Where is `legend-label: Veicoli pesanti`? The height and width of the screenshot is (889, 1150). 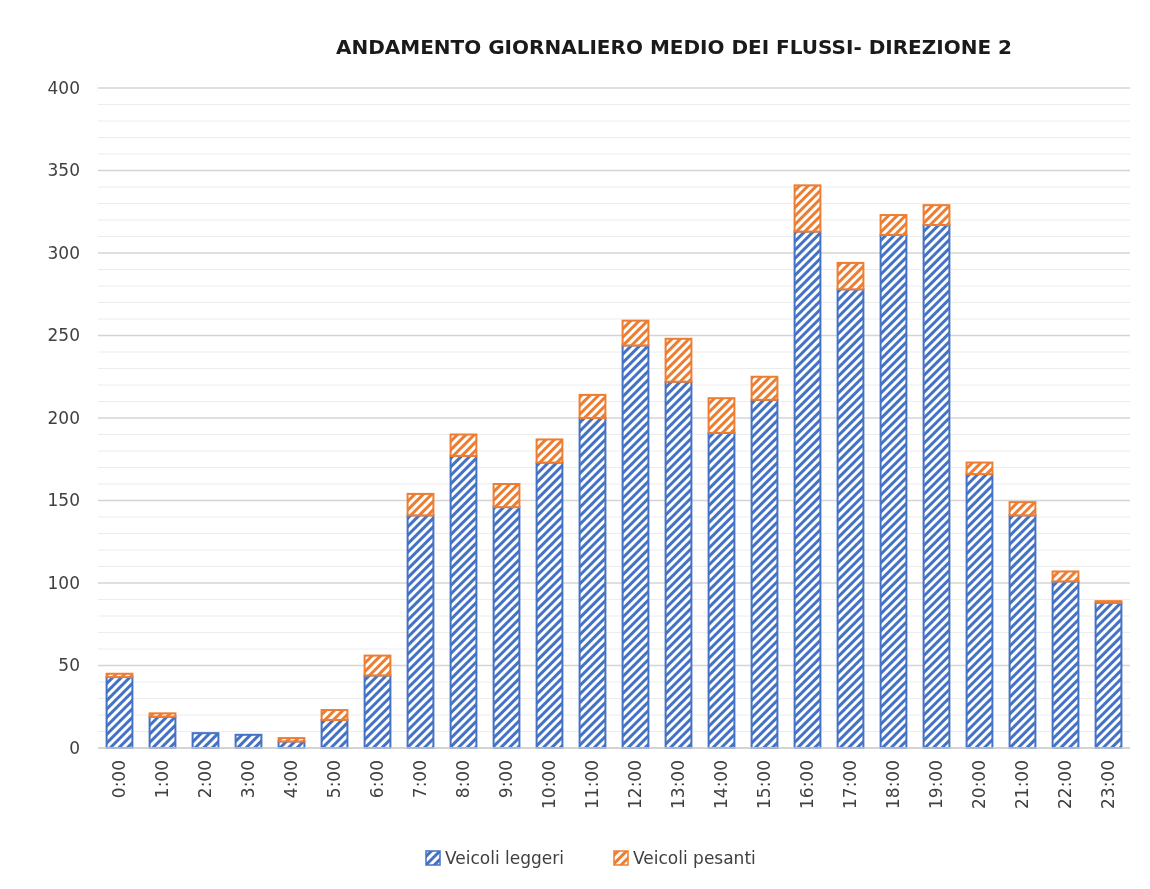
legend-label: Veicoli pesanti is located at coordinates (694, 857).